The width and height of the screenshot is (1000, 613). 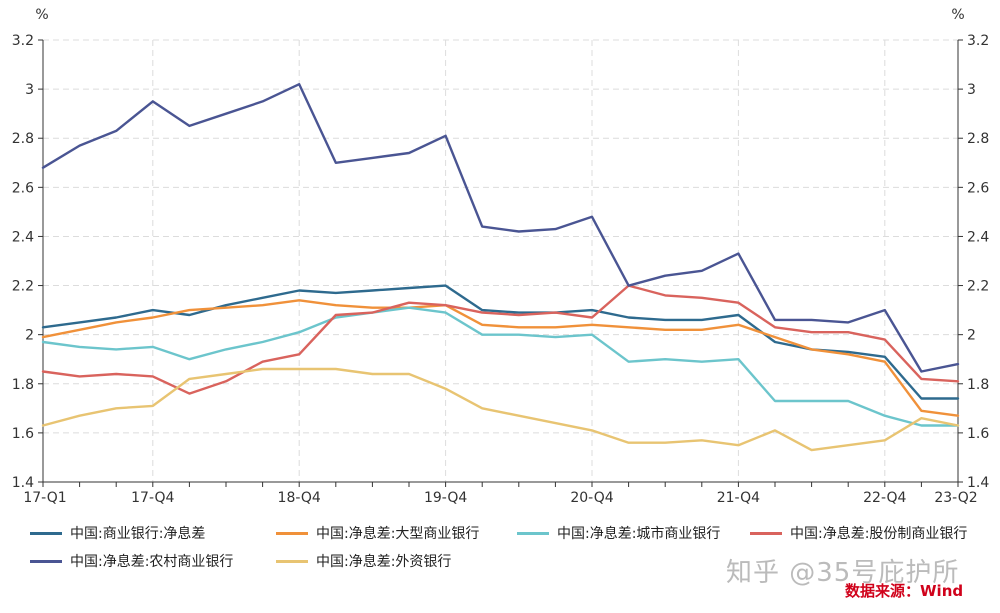 What do you see at coordinates (152, 562) in the screenshot?
I see `legend-label: 中国:净息差:农村商业银行` at bounding box center [152, 562].